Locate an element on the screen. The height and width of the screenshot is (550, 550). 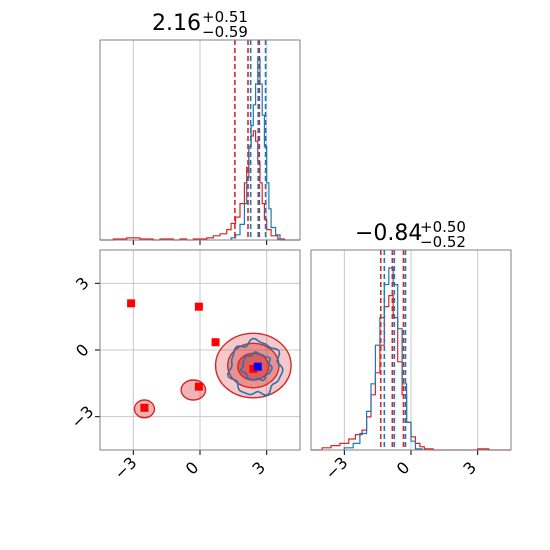
blue-marker is located at coordinates (257, 366).